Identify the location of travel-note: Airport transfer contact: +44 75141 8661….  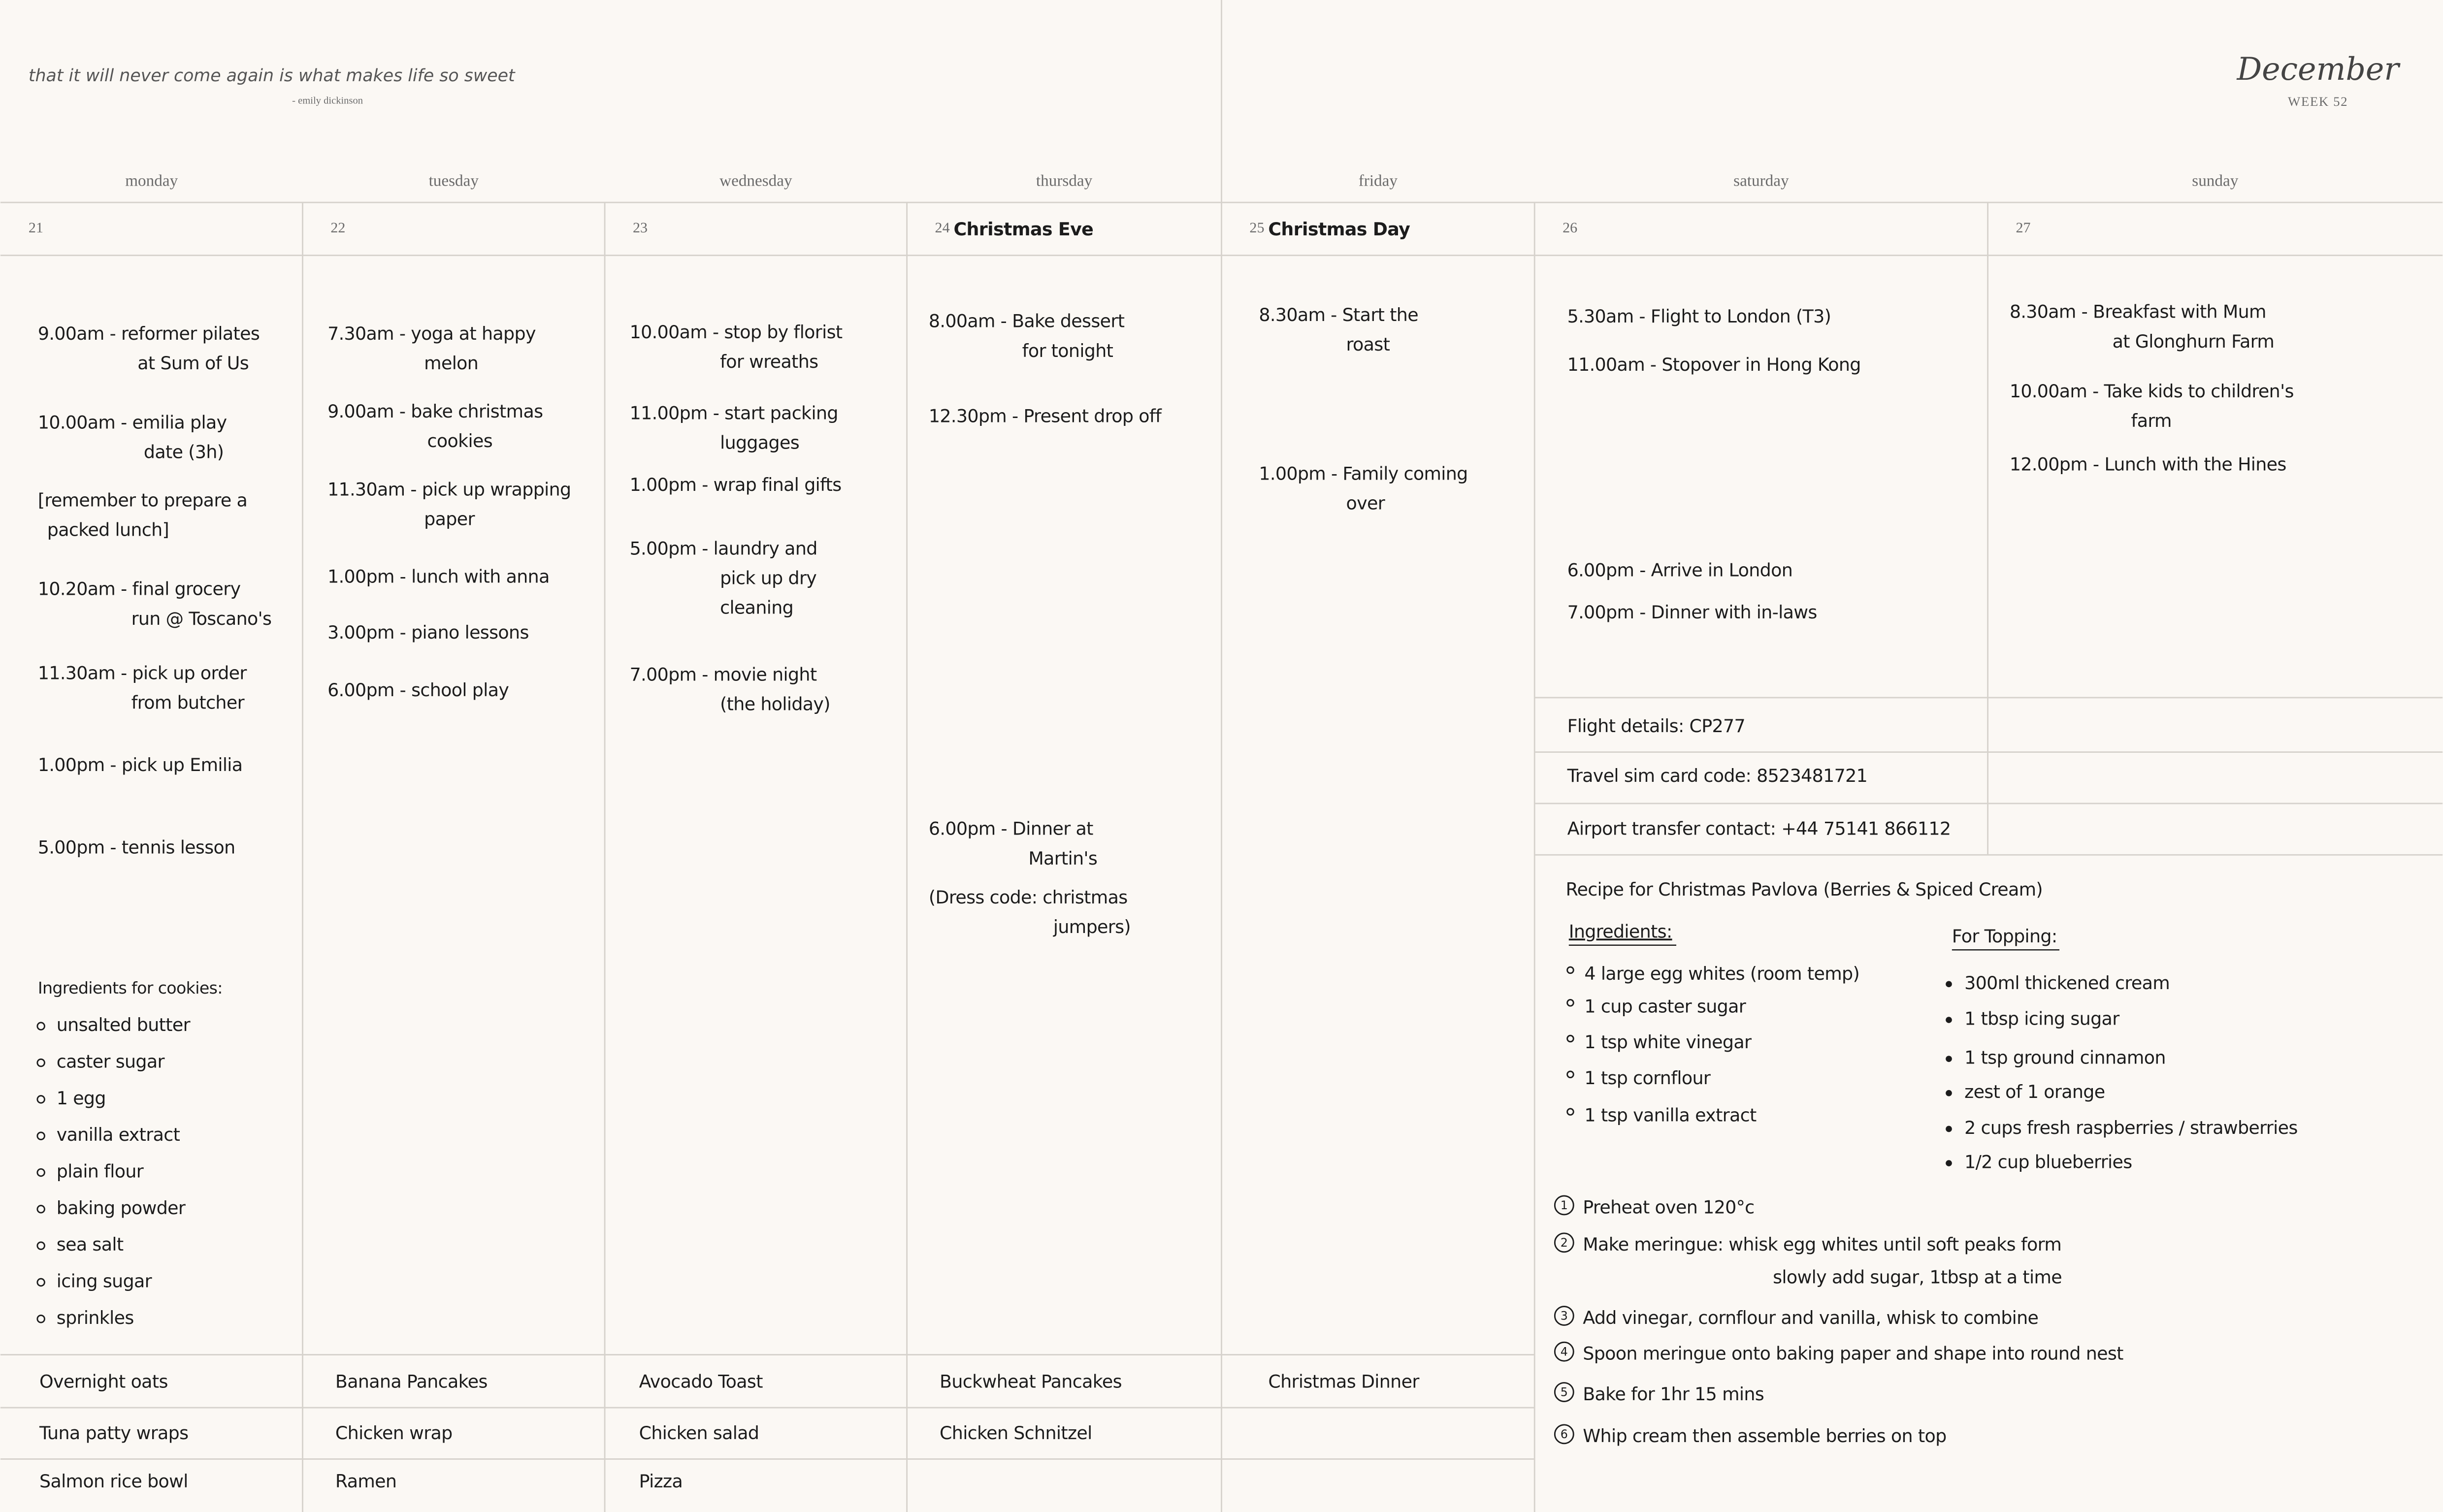
(1759, 829).